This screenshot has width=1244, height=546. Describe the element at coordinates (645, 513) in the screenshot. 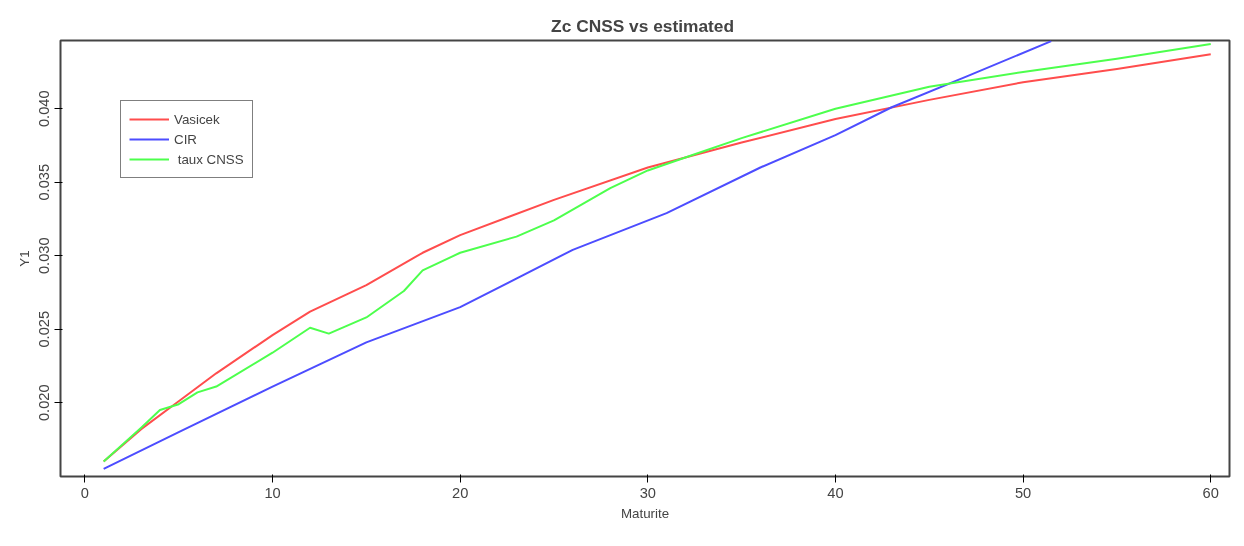

I see `x-axis-title: Maturite` at that location.